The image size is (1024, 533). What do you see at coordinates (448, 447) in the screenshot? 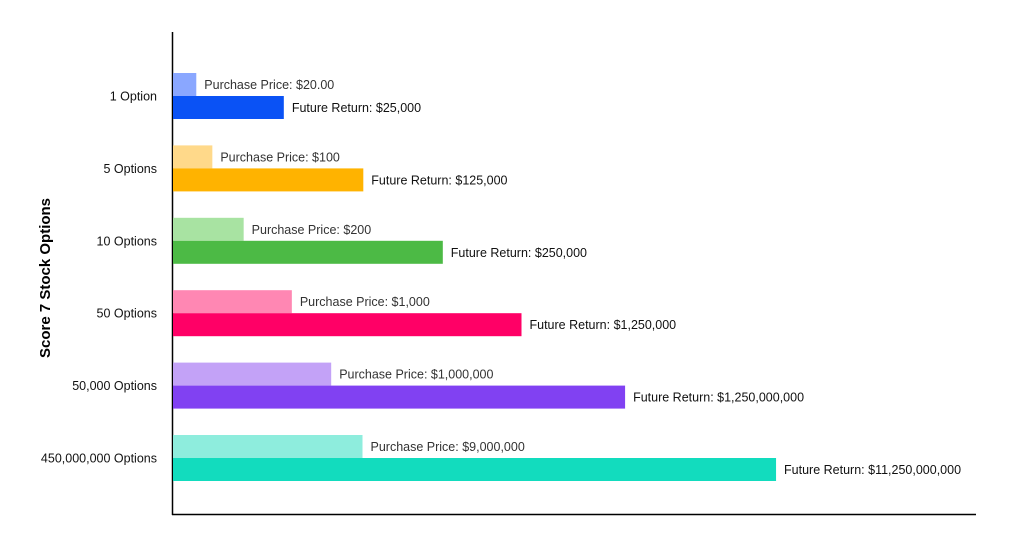
I see `purchase-data-label: Purchase Price: $9,000,000` at bounding box center [448, 447].